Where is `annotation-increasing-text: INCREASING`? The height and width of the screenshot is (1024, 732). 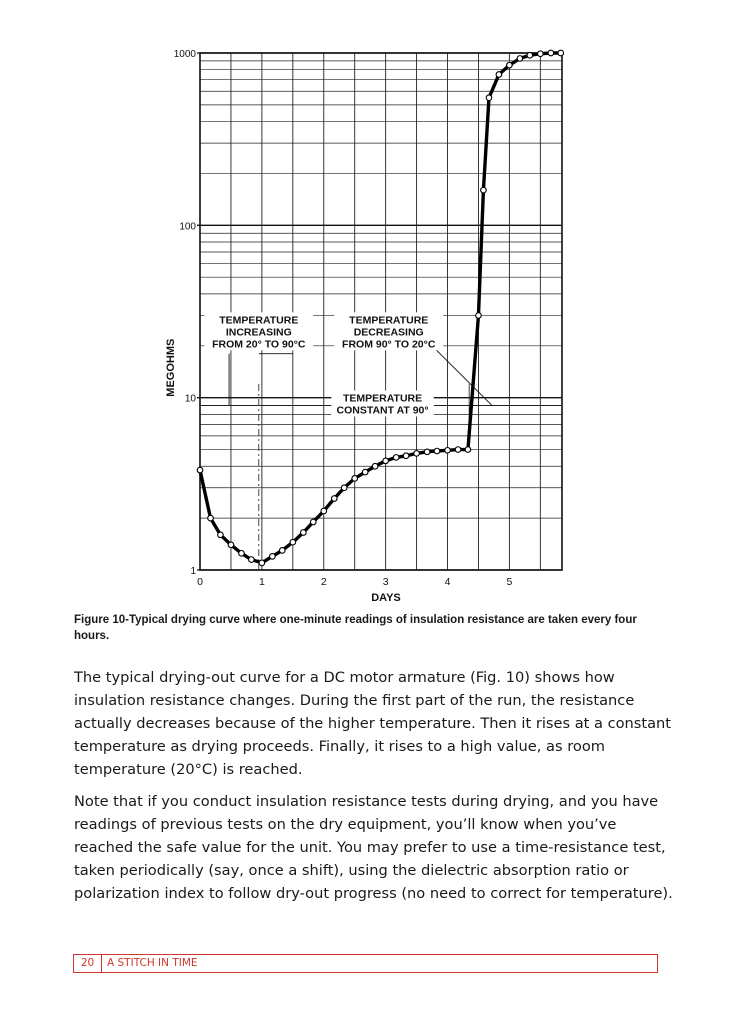 annotation-increasing-text: INCREASING is located at coordinates (259, 332).